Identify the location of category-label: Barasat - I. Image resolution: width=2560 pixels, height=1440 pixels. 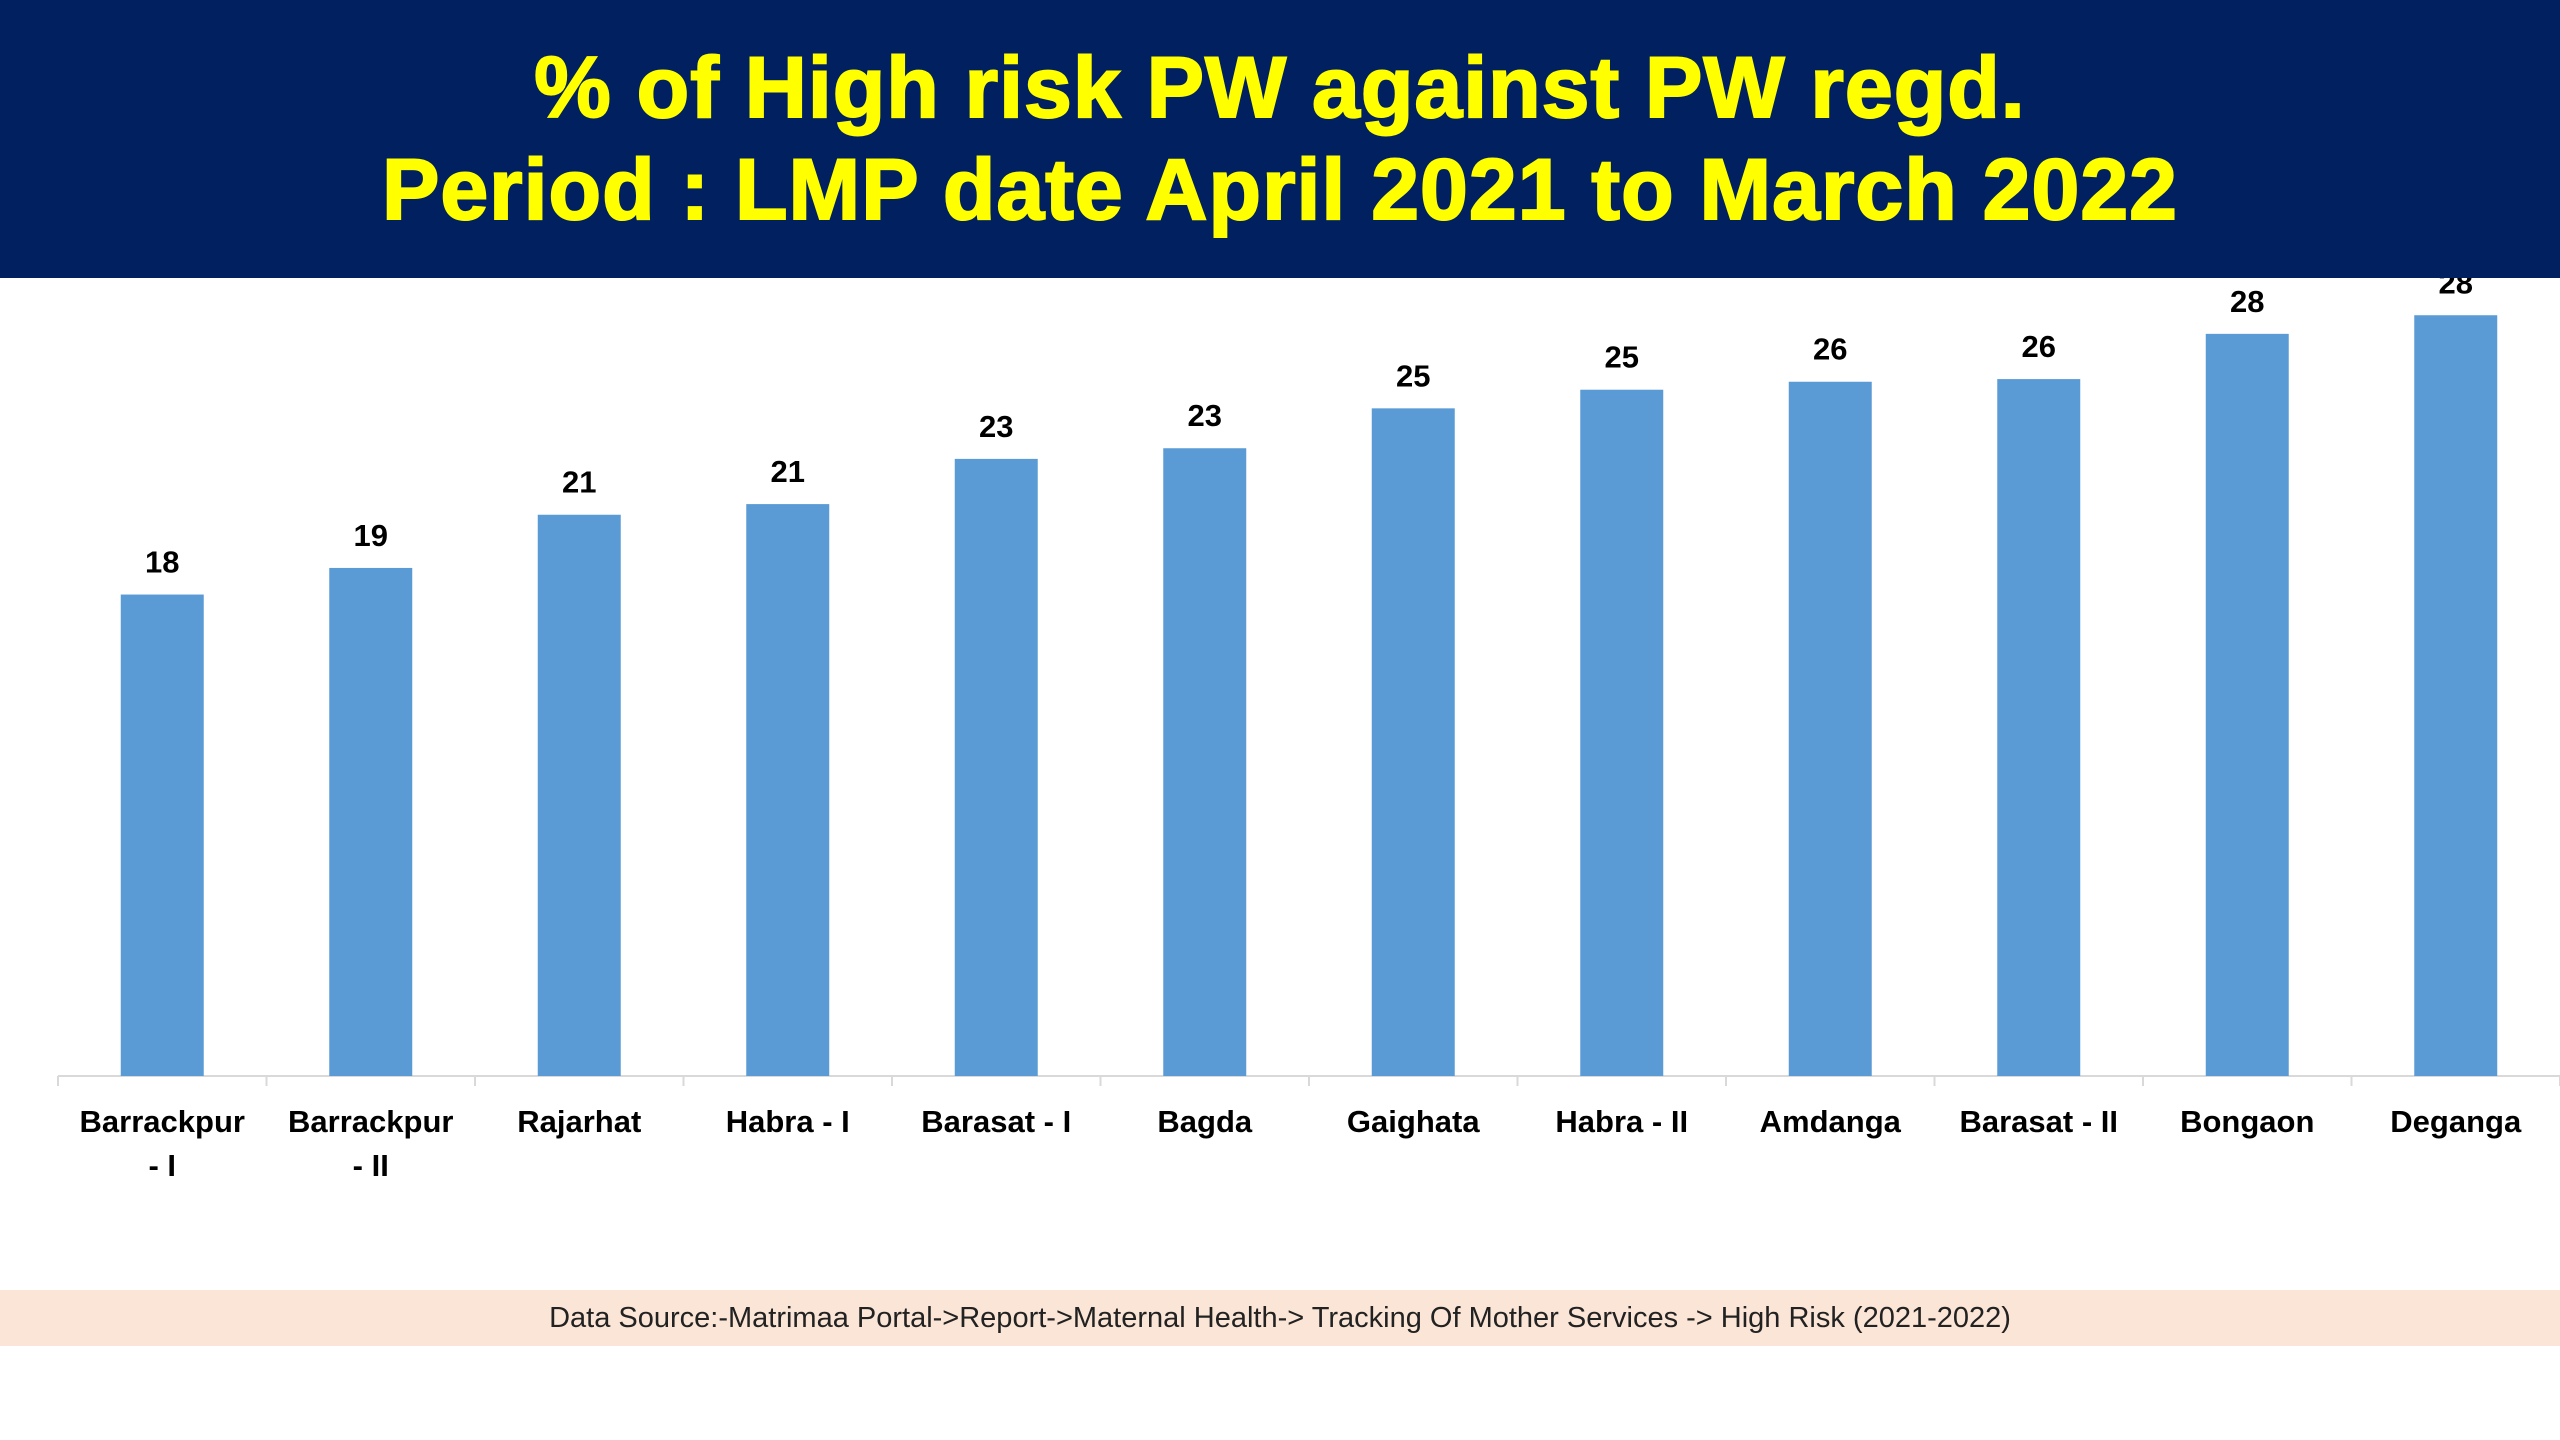
(996, 1121).